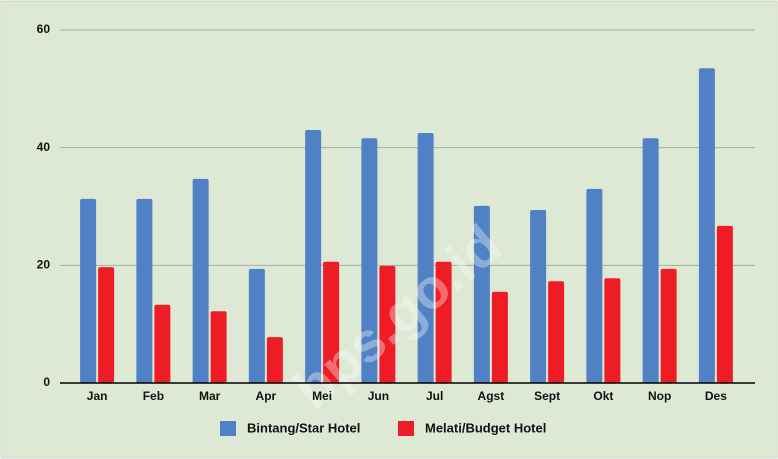 This screenshot has width=778, height=459. What do you see at coordinates (303, 427) in the screenshot?
I see `legend-label: Bintang/Star Hotel` at bounding box center [303, 427].